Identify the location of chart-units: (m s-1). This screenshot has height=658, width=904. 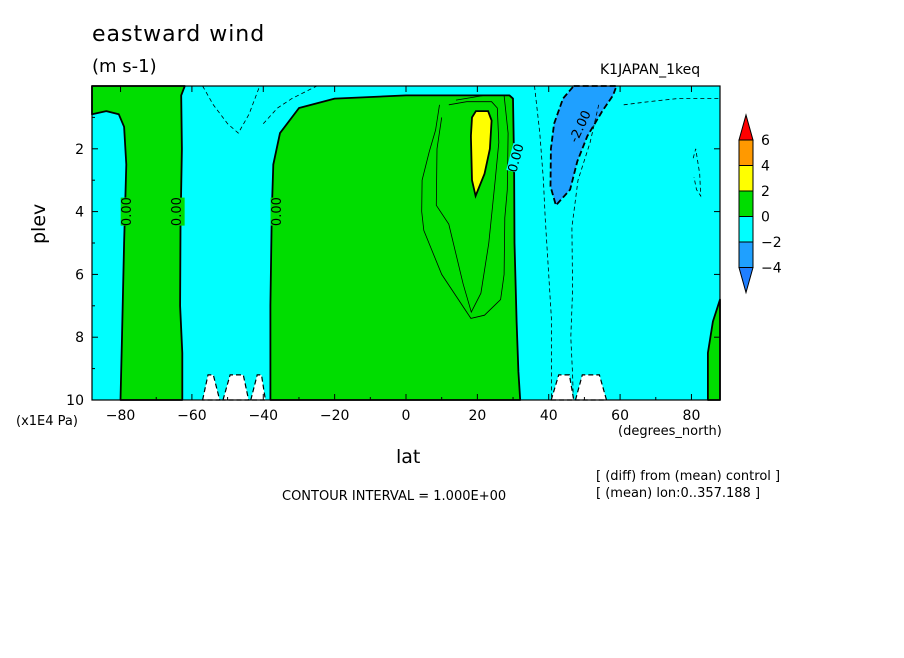
(124, 66).